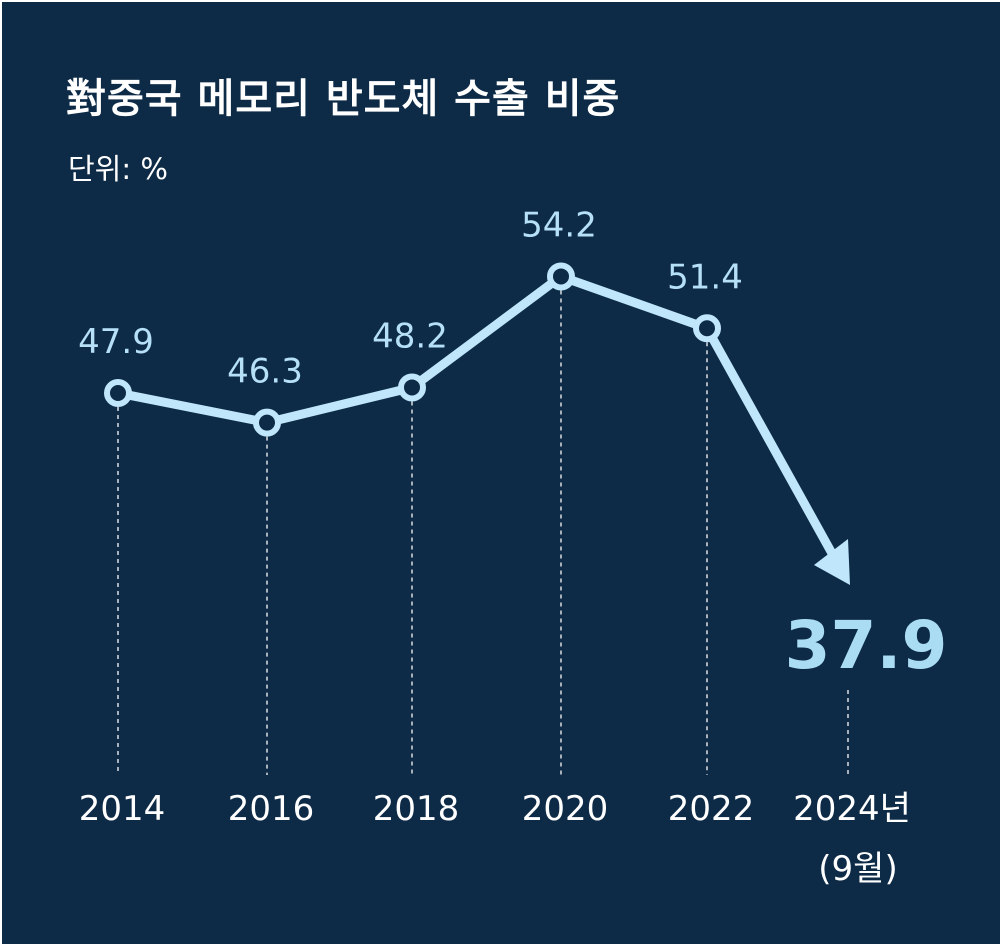  I want to click on chart-title: 對중국 메모리 반도체 수출 비중, so click(343, 99).